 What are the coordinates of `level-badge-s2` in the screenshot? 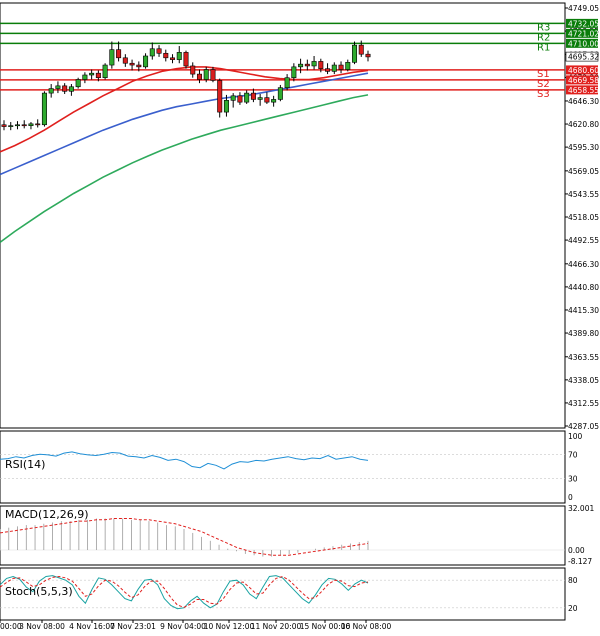 It's located at (582, 80).